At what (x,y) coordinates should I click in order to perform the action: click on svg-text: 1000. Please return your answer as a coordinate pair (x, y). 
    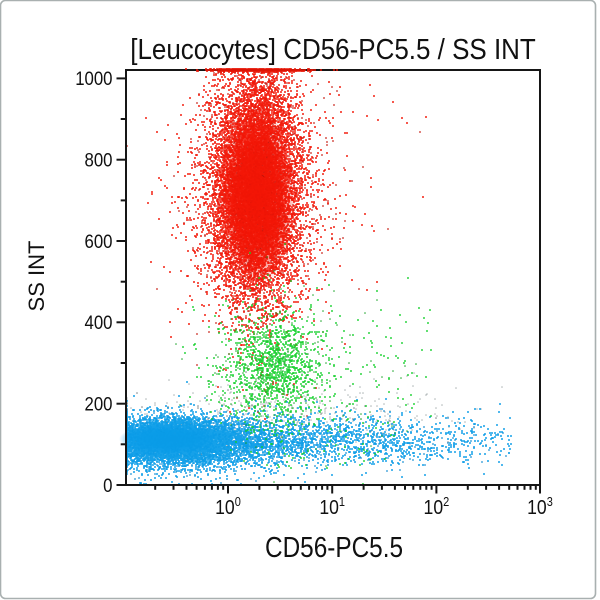
    Looking at the image, I should click on (93, 78).